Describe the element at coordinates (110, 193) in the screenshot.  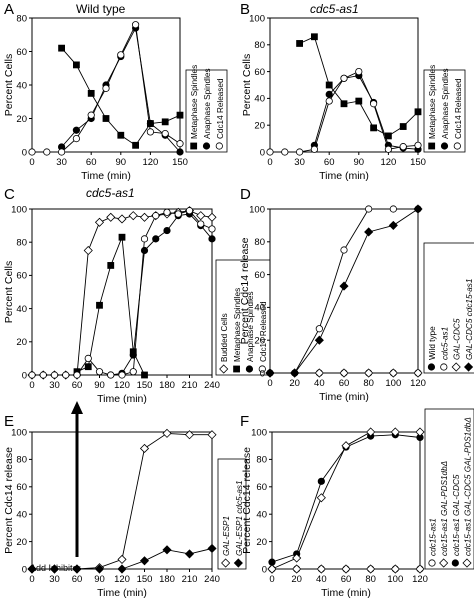
I see `panel-c-title: cdc5-as1` at that location.